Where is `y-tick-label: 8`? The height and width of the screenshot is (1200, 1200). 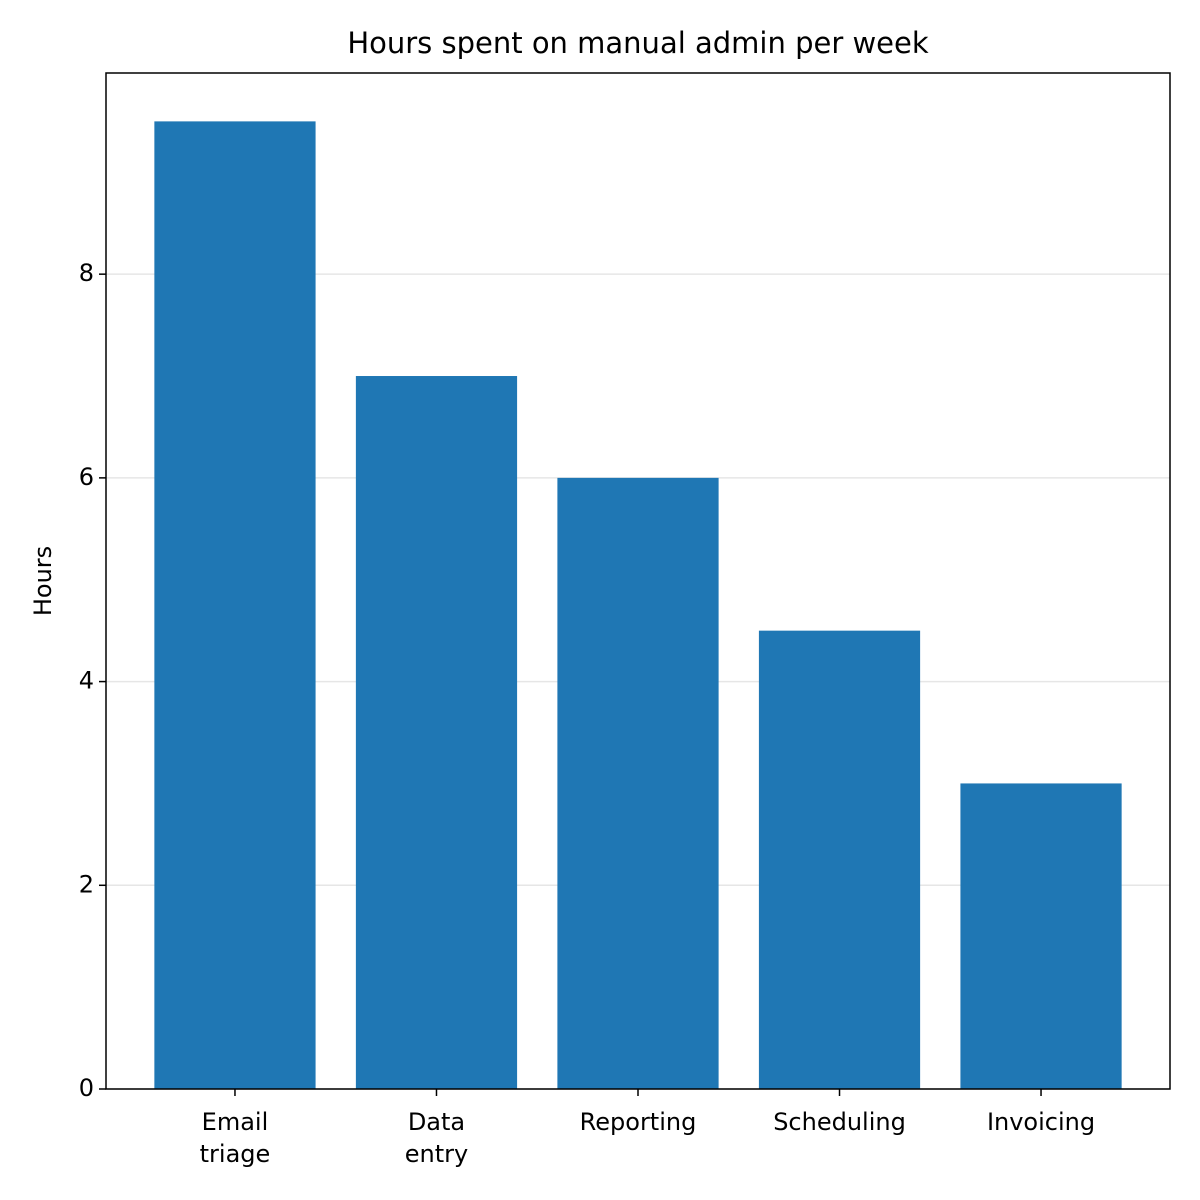
y-tick-label: 8 is located at coordinates (86, 273).